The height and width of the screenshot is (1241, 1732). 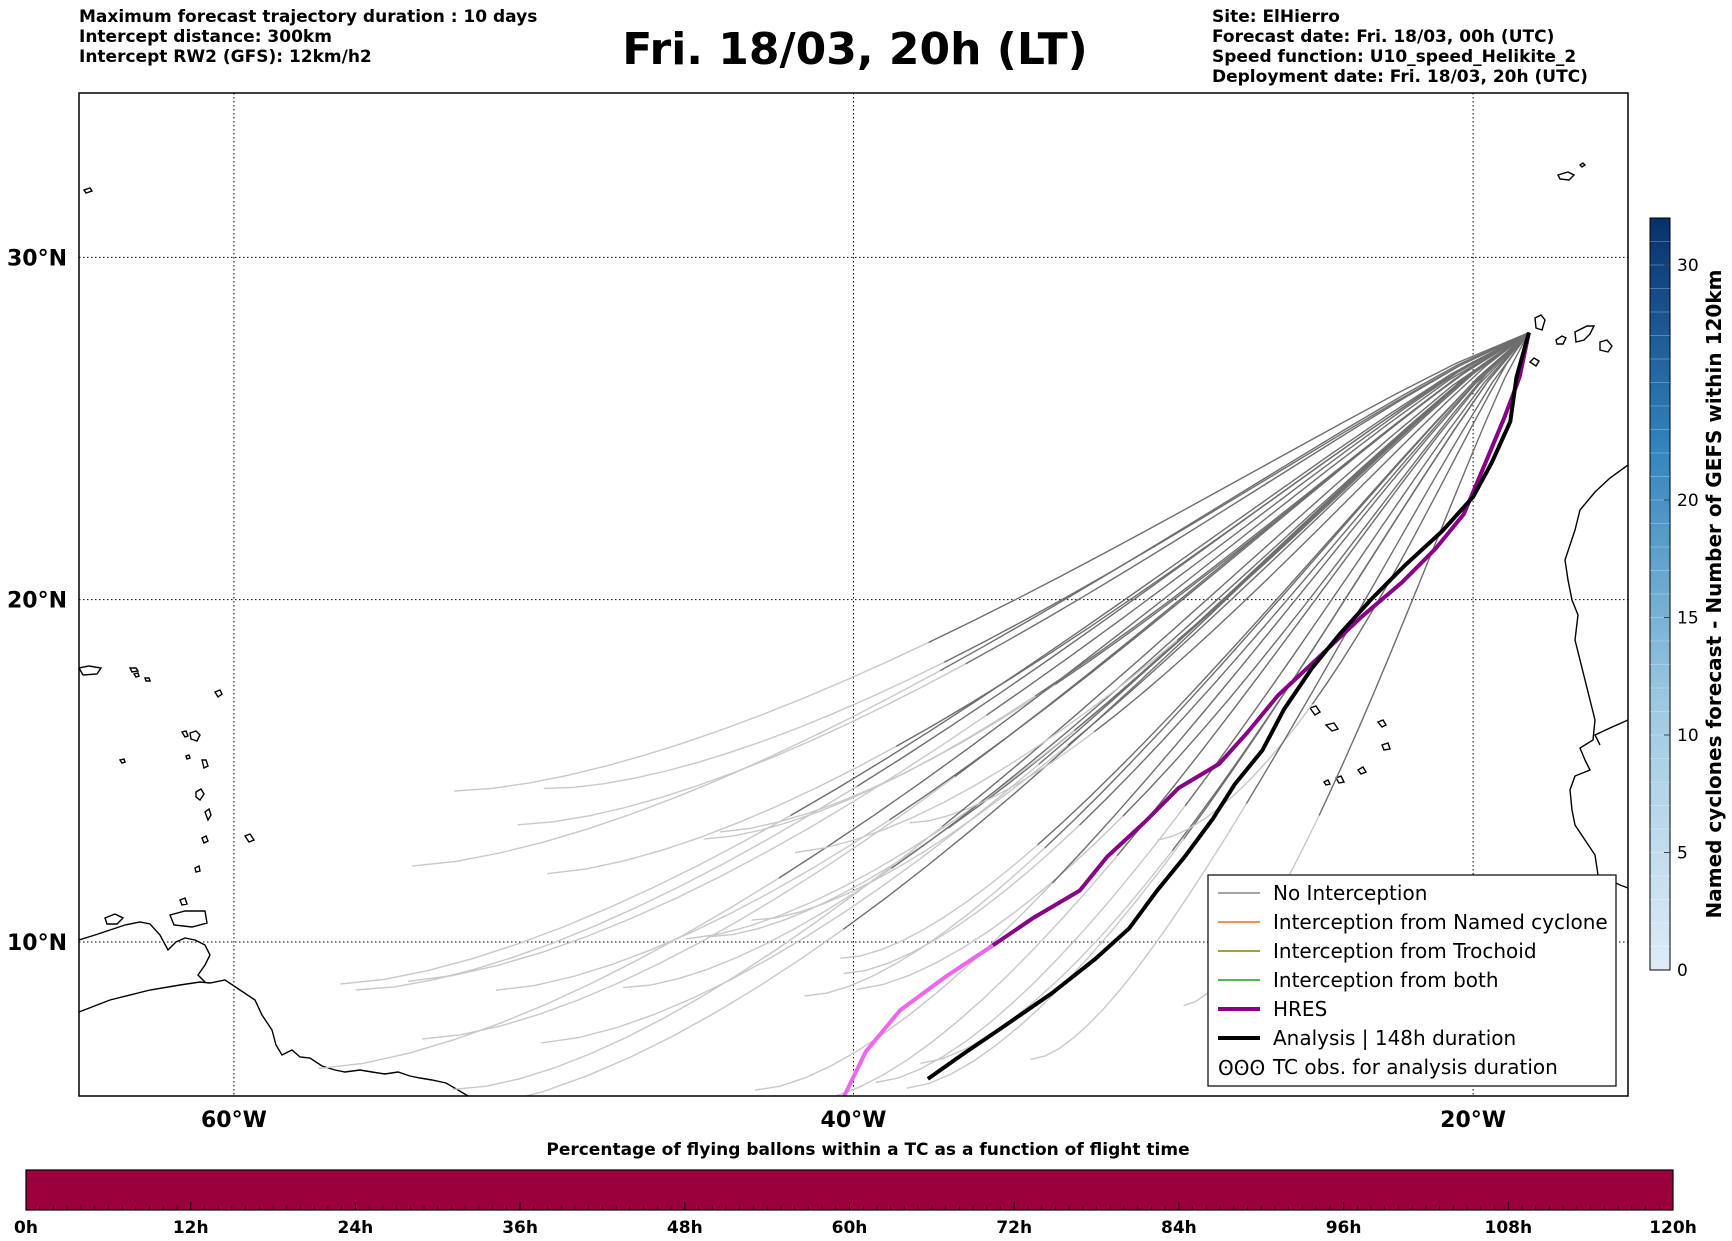 What do you see at coordinates (1386, 980) in the screenshot?
I see `legend-label: Interception from both` at bounding box center [1386, 980].